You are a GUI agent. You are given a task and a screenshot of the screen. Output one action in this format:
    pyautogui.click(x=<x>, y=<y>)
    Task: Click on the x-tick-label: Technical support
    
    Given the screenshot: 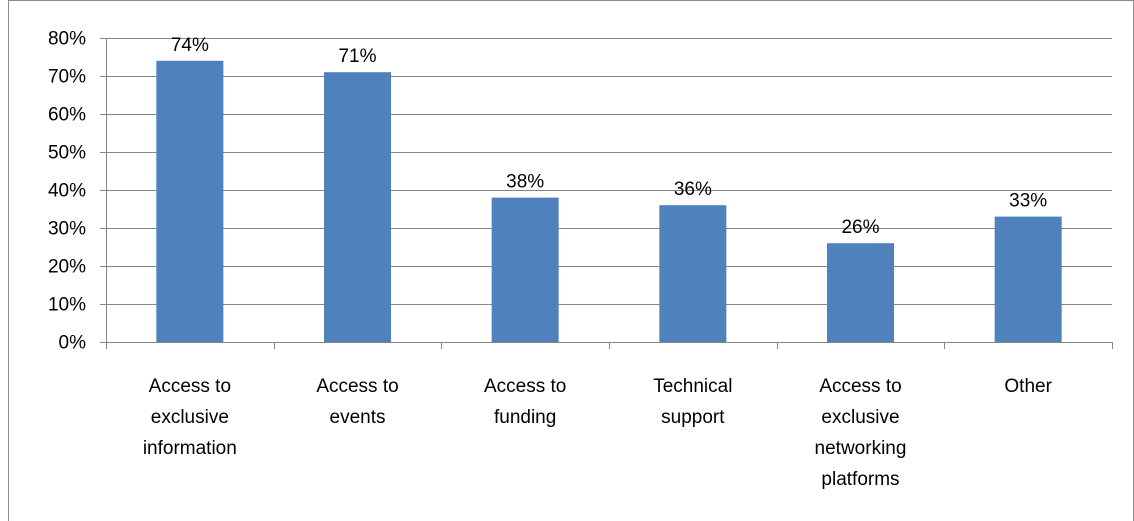 What is the action you would take?
    pyautogui.click(x=692, y=402)
    